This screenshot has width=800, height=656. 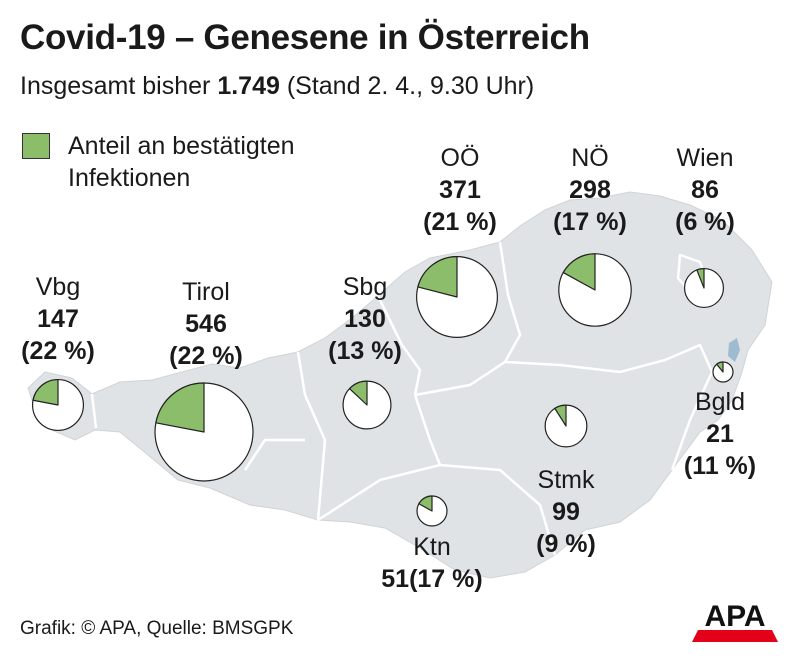 I want to click on legend-label: Anteil an bestätigten Infektionen, so click(x=181, y=162).